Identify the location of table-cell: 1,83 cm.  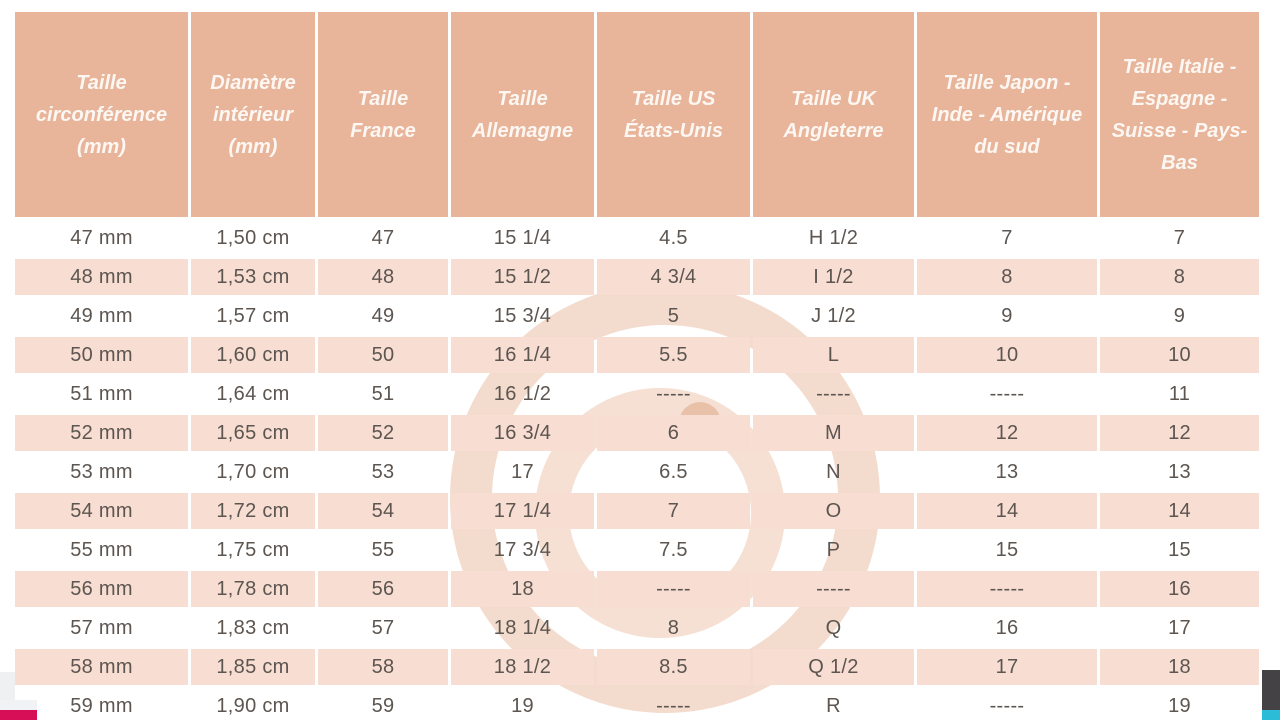
(253, 627).